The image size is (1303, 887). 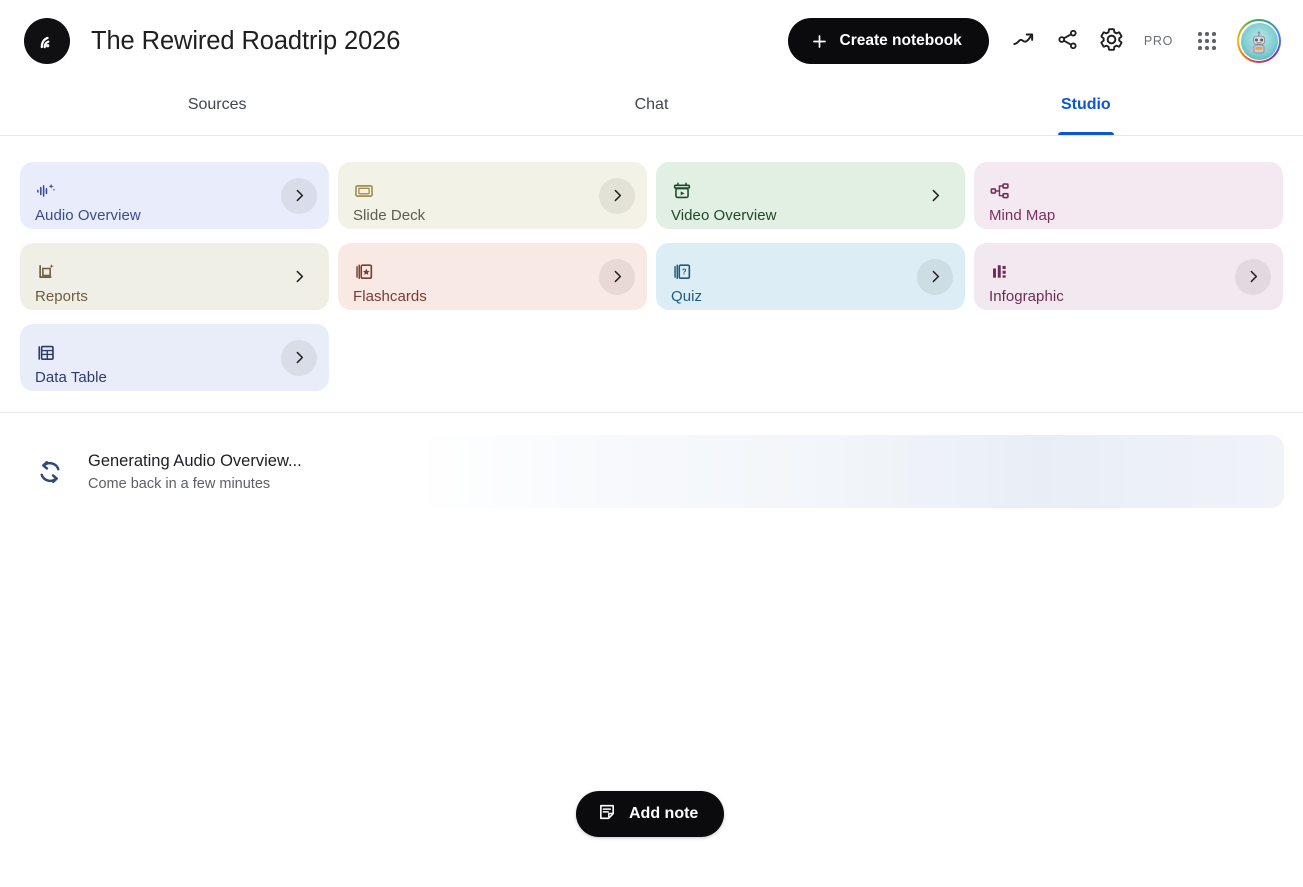 I want to click on studio-card-label: Video Overview, so click(x=724, y=215).